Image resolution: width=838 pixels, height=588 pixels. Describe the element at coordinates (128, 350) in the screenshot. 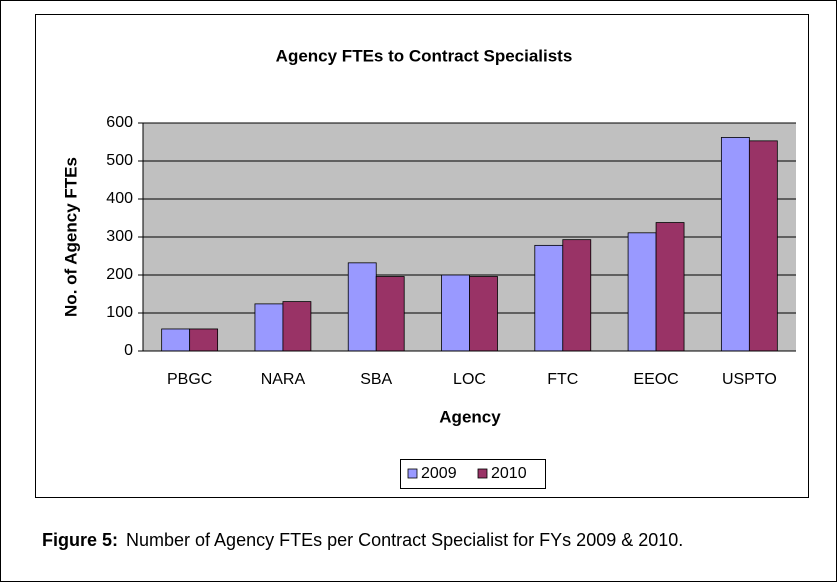

I see `y-tick-label: 0` at that location.